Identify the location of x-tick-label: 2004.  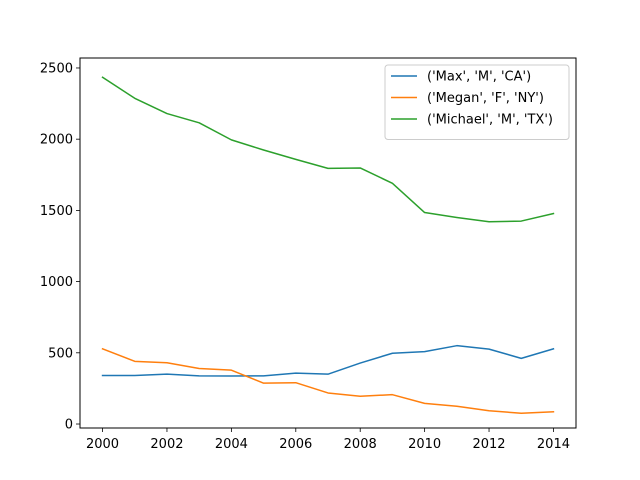
(231, 444).